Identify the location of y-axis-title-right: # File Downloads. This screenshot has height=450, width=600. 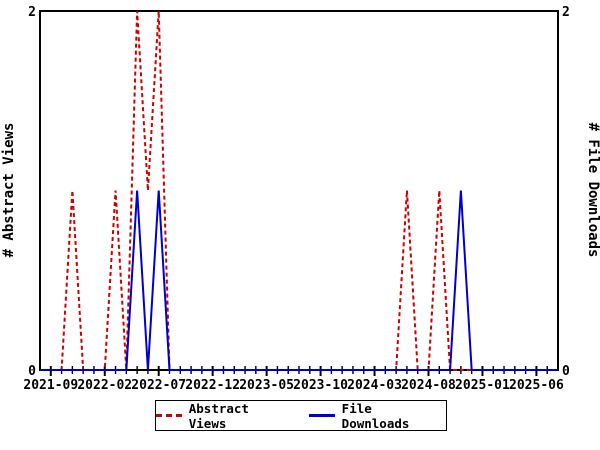
(592, 190).